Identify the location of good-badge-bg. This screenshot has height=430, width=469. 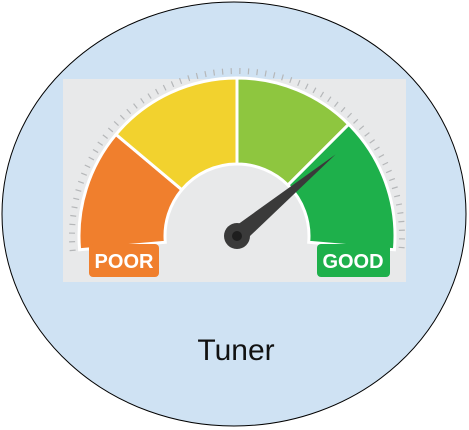
(353, 260).